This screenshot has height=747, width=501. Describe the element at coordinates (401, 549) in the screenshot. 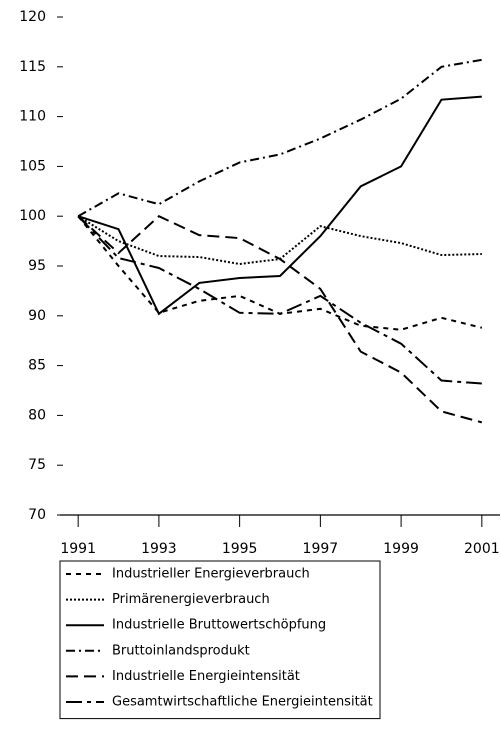

I see `x-tick-label: 1999` at that location.